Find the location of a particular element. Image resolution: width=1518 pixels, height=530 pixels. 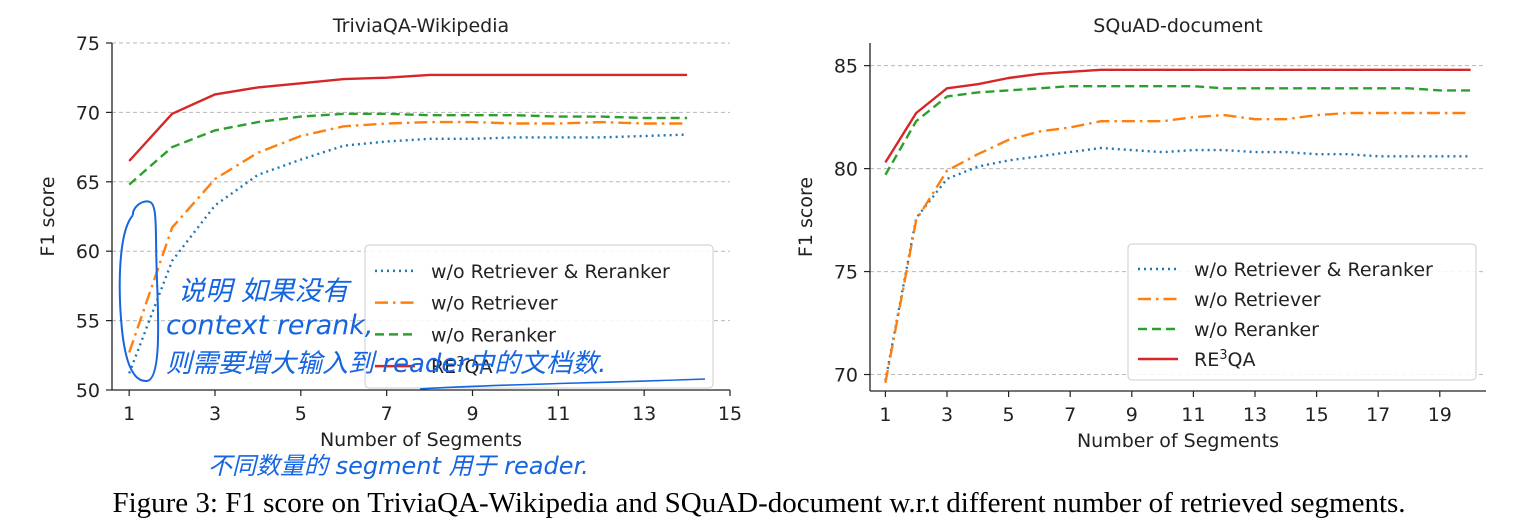

annotation-line-1: 说明 如果没有 is located at coordinates (265, 291).